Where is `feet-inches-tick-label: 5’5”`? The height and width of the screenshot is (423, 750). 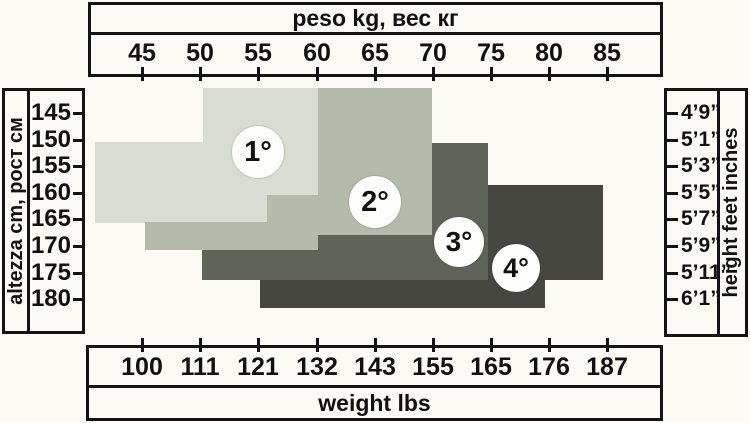
feet-inches-tick-label: 5’5” is located at coordinates (701, 192).